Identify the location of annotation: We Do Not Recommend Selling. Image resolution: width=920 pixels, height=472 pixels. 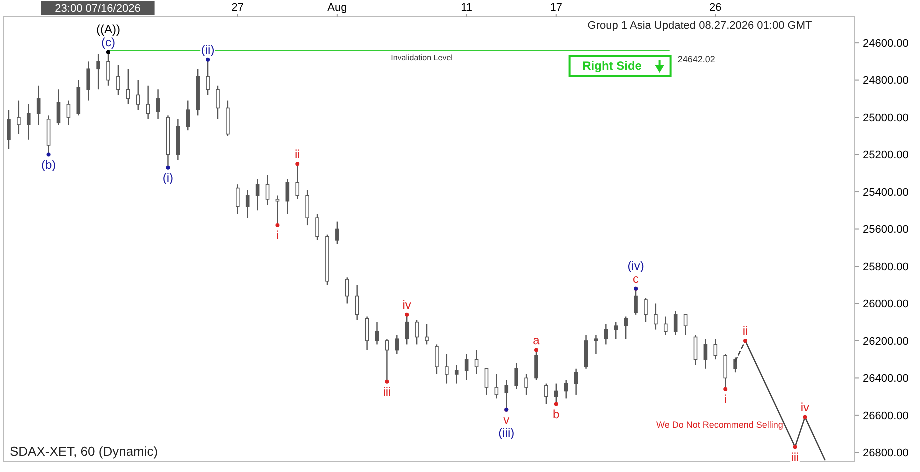
(720, 425).